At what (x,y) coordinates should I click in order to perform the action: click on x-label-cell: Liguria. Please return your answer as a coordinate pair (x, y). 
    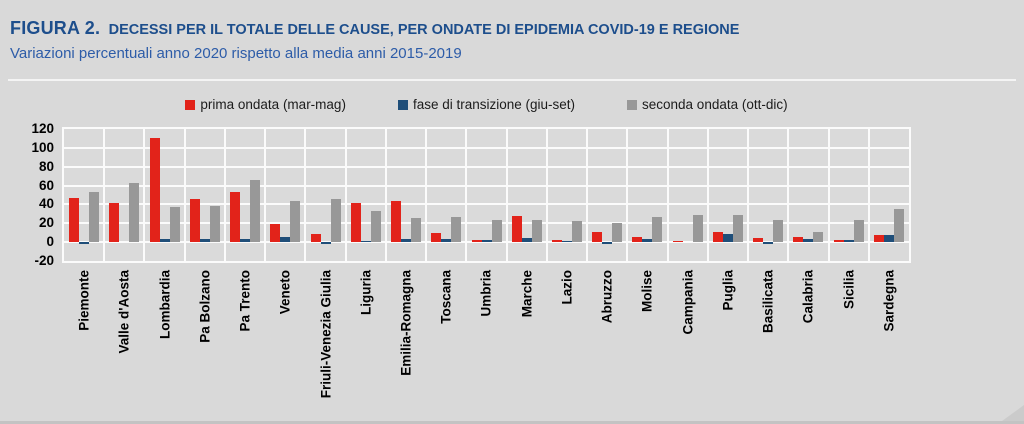
    Looking at the image, I should click on (366, 332).